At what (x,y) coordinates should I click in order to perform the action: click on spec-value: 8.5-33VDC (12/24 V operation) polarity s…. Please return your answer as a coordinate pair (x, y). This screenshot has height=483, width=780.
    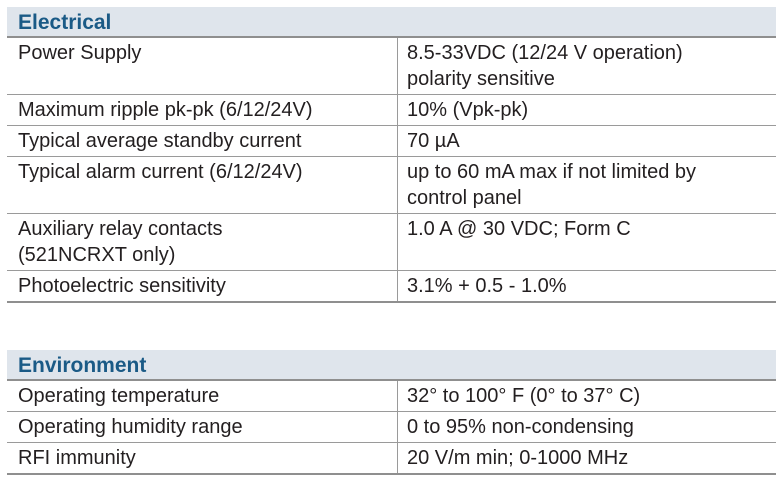
    Looking at the image, I should click on (545, 66).